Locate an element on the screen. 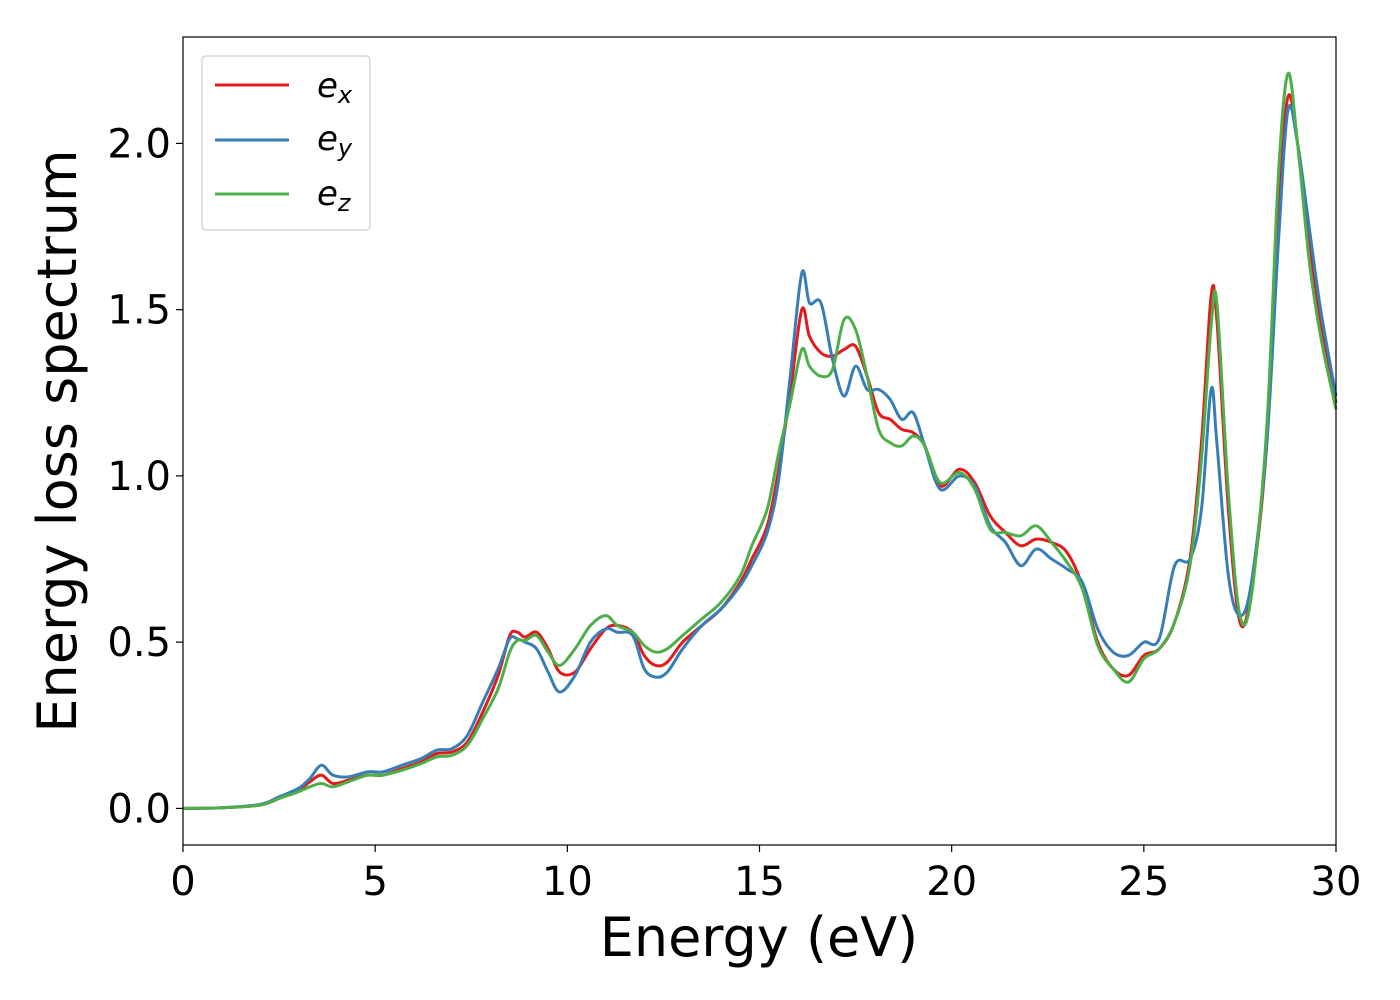  y-axis-ticks: 0.0 0.5 1.0 1.5 2.0 is located at coordinates (145, 476).